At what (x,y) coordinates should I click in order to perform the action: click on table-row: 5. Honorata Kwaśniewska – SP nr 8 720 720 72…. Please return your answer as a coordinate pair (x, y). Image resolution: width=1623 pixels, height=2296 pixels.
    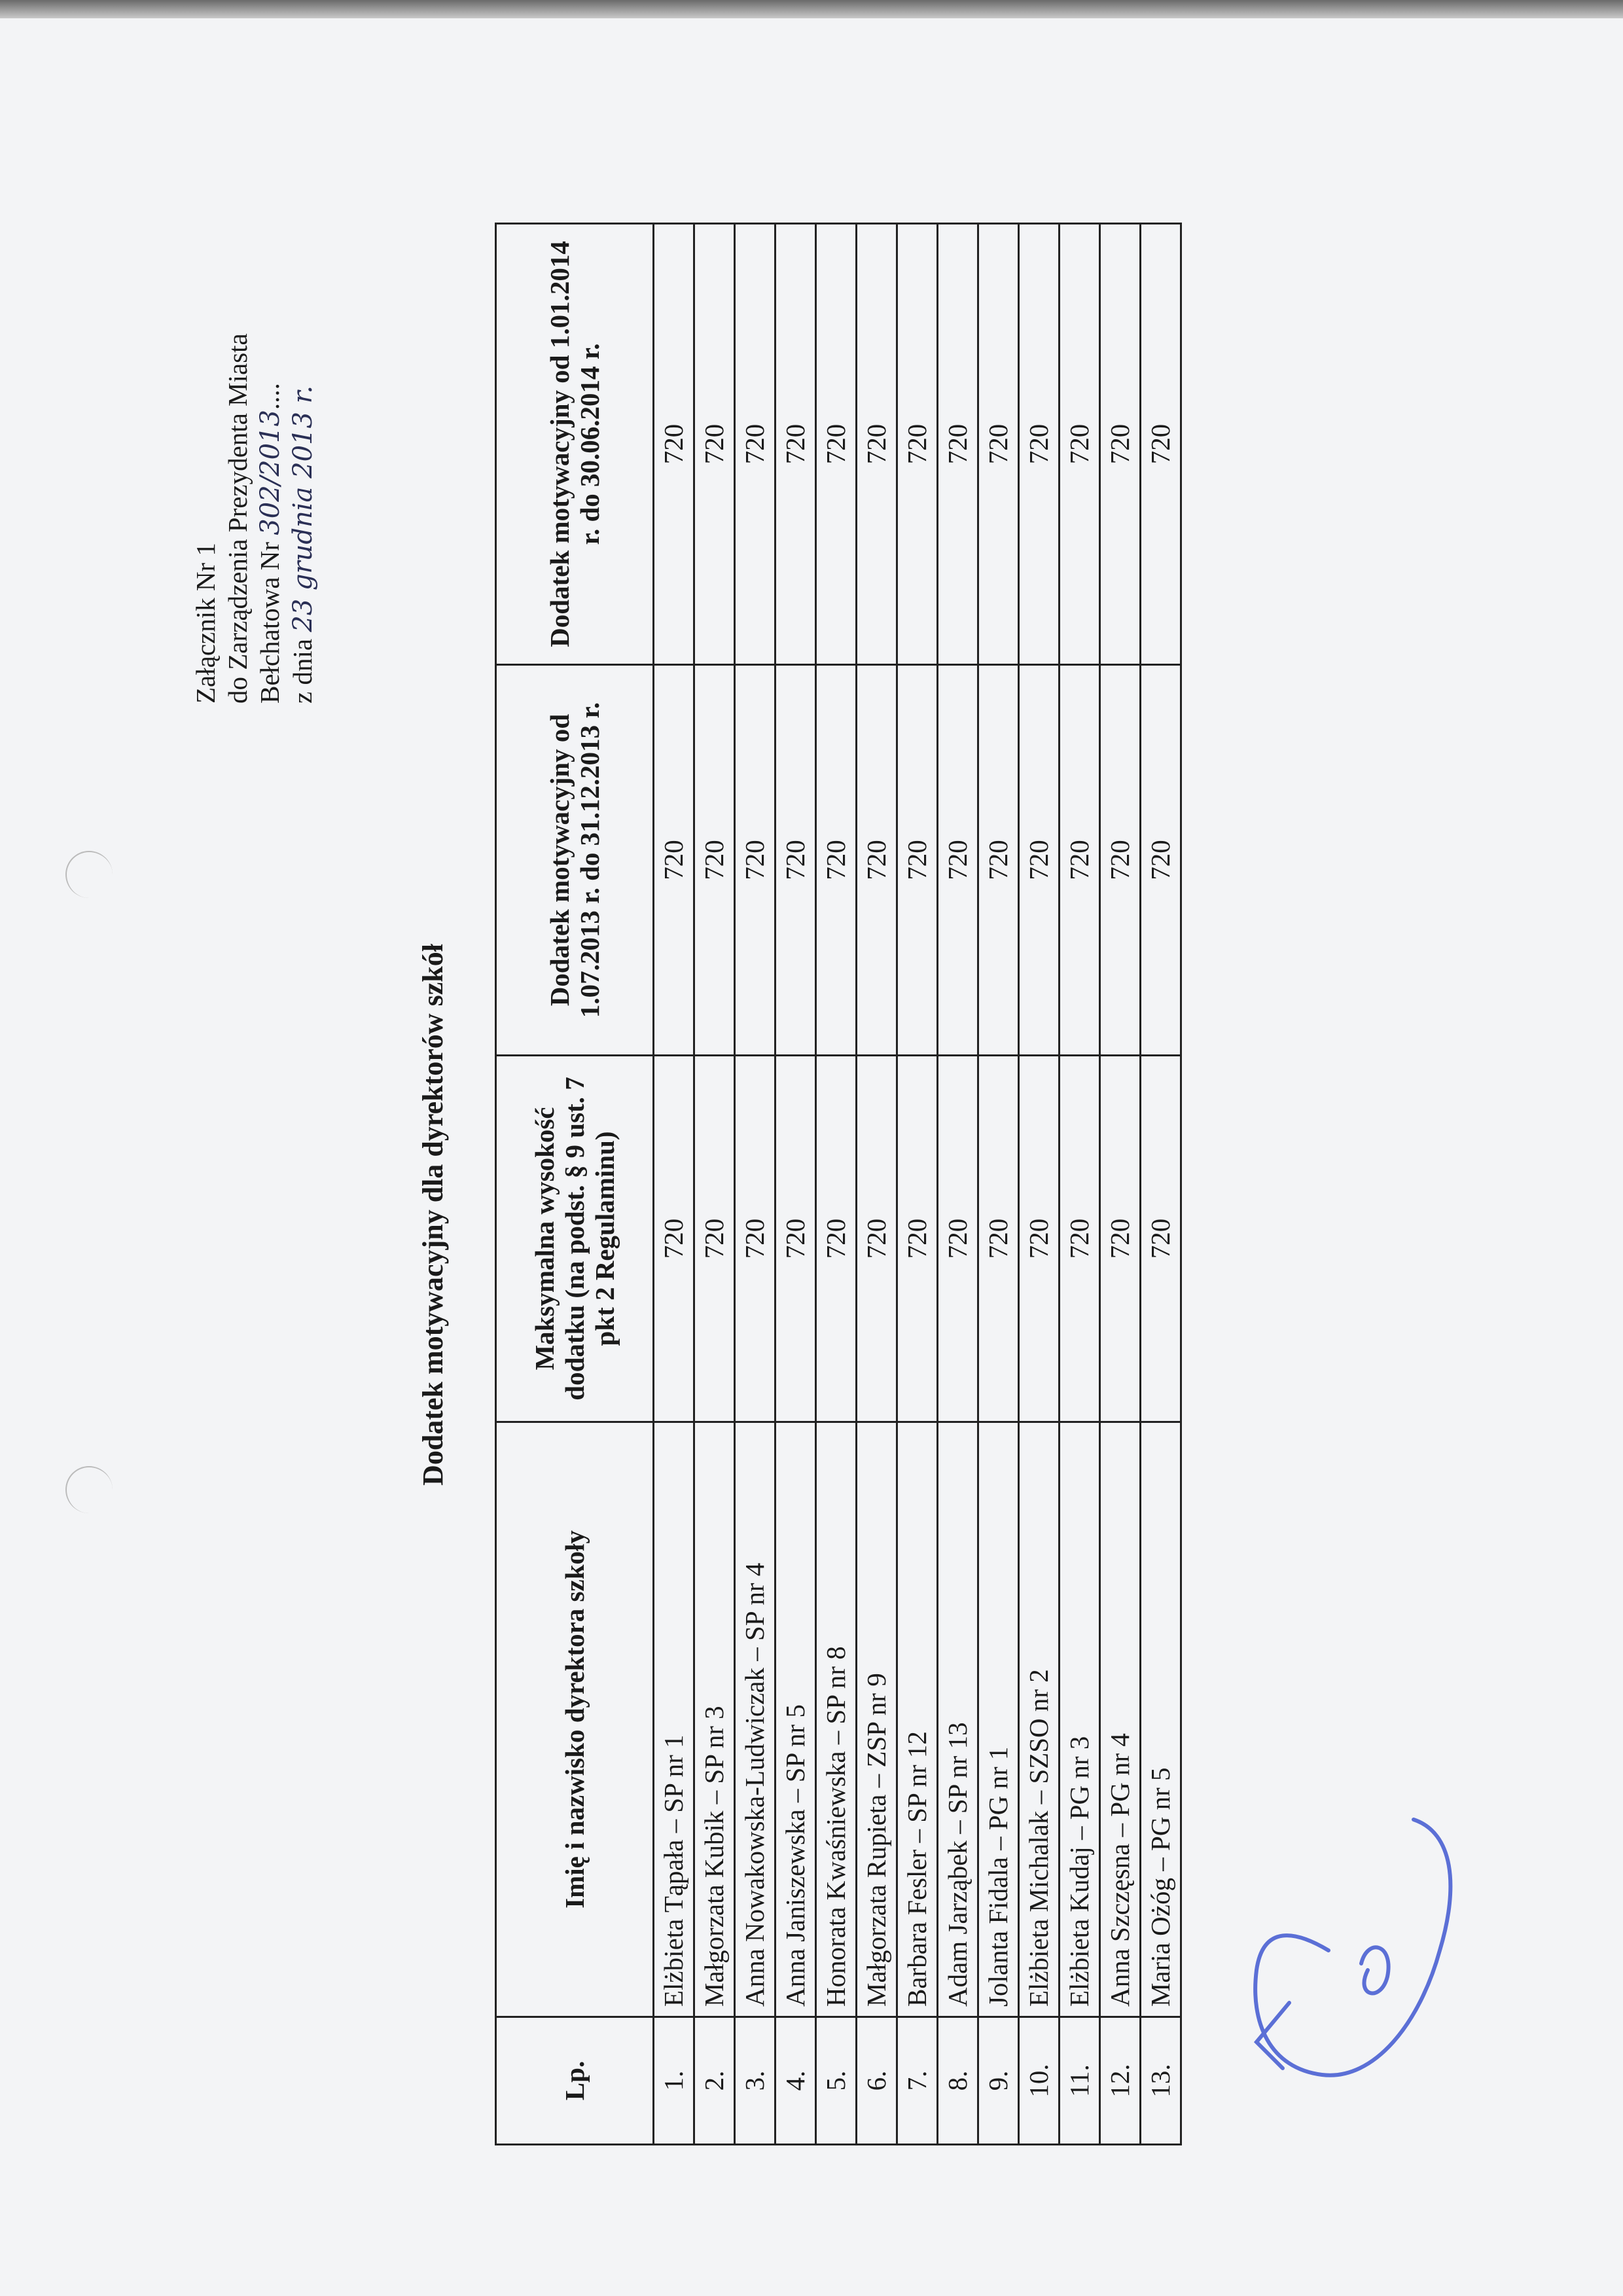
    Looking at the image, I should click on (836, 1184).